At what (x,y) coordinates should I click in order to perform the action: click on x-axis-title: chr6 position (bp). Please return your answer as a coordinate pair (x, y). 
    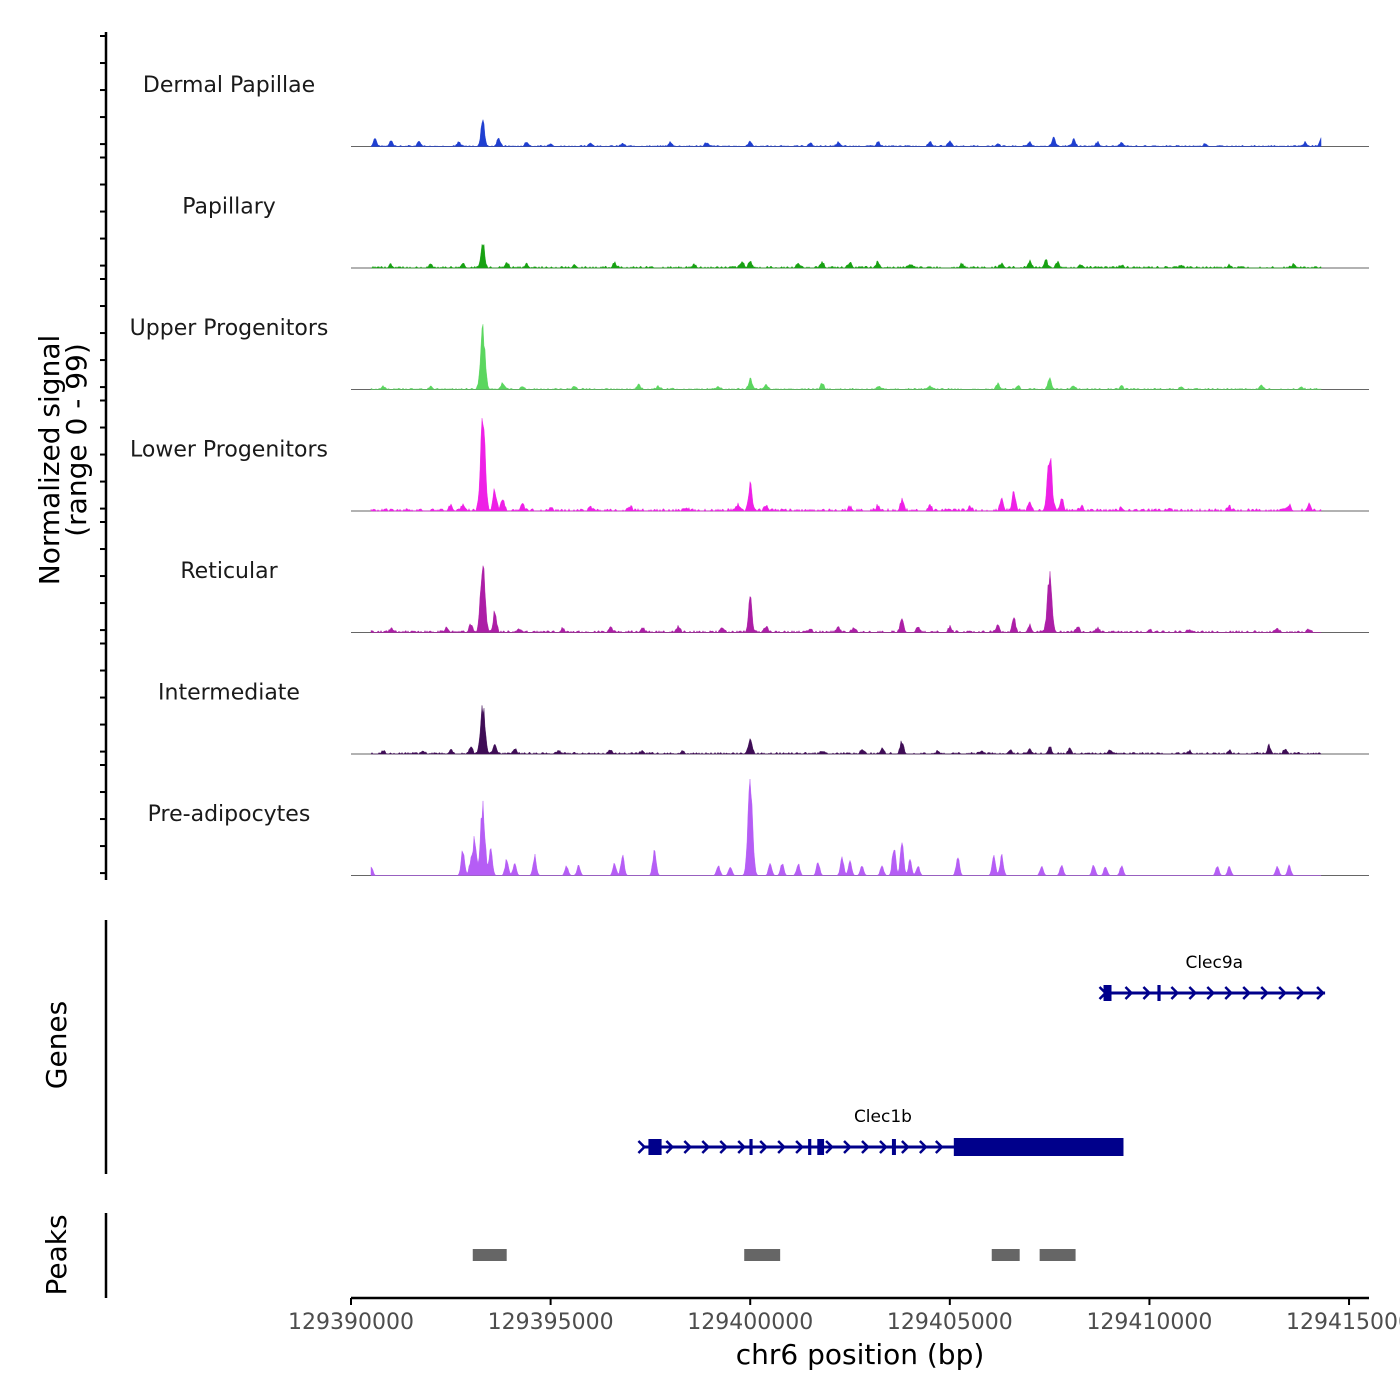
    Looking at the image, I should click on (860, 1354).